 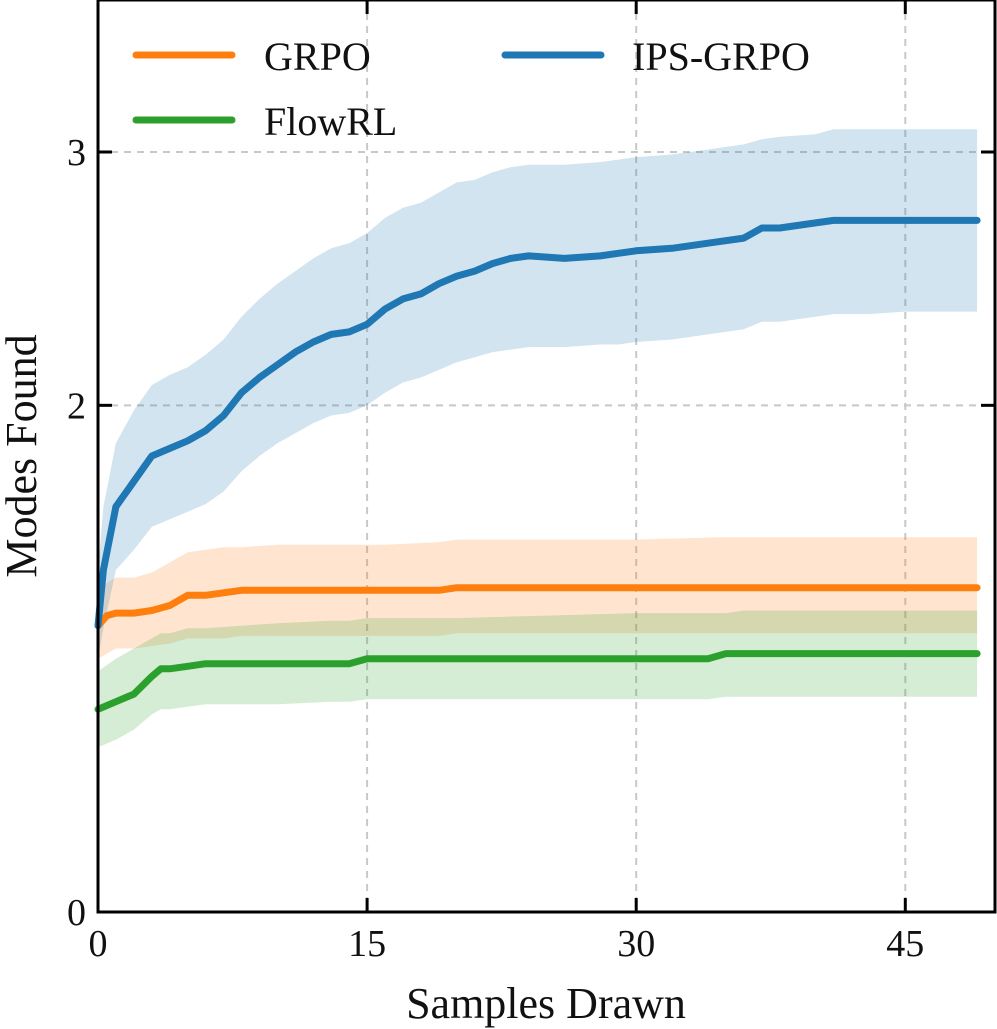 What do you see at coordinates (636, 944) in the screenshot?
I see `x-tick-label: 30` at bounding box center [636, 944].